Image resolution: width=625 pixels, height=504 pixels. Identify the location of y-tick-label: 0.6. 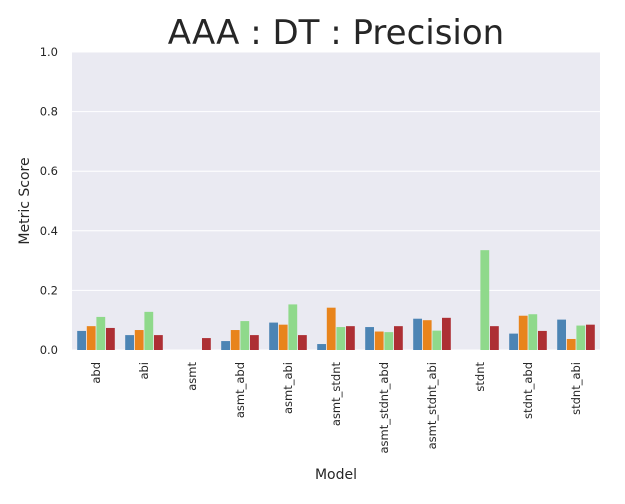
(49, 171).